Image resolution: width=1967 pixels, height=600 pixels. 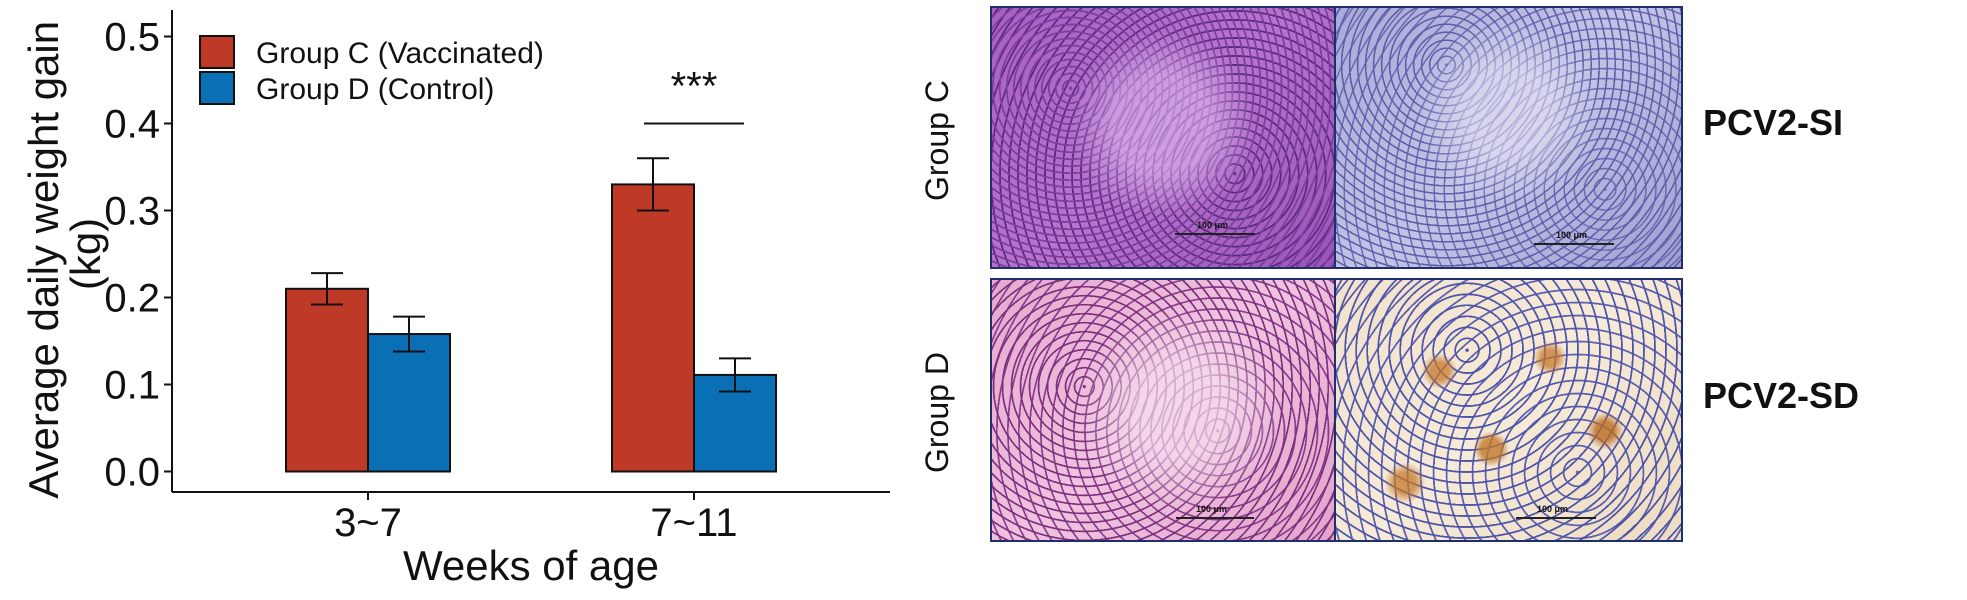 I want to click on significance-annotation: ***, so click(x=694, y=95).